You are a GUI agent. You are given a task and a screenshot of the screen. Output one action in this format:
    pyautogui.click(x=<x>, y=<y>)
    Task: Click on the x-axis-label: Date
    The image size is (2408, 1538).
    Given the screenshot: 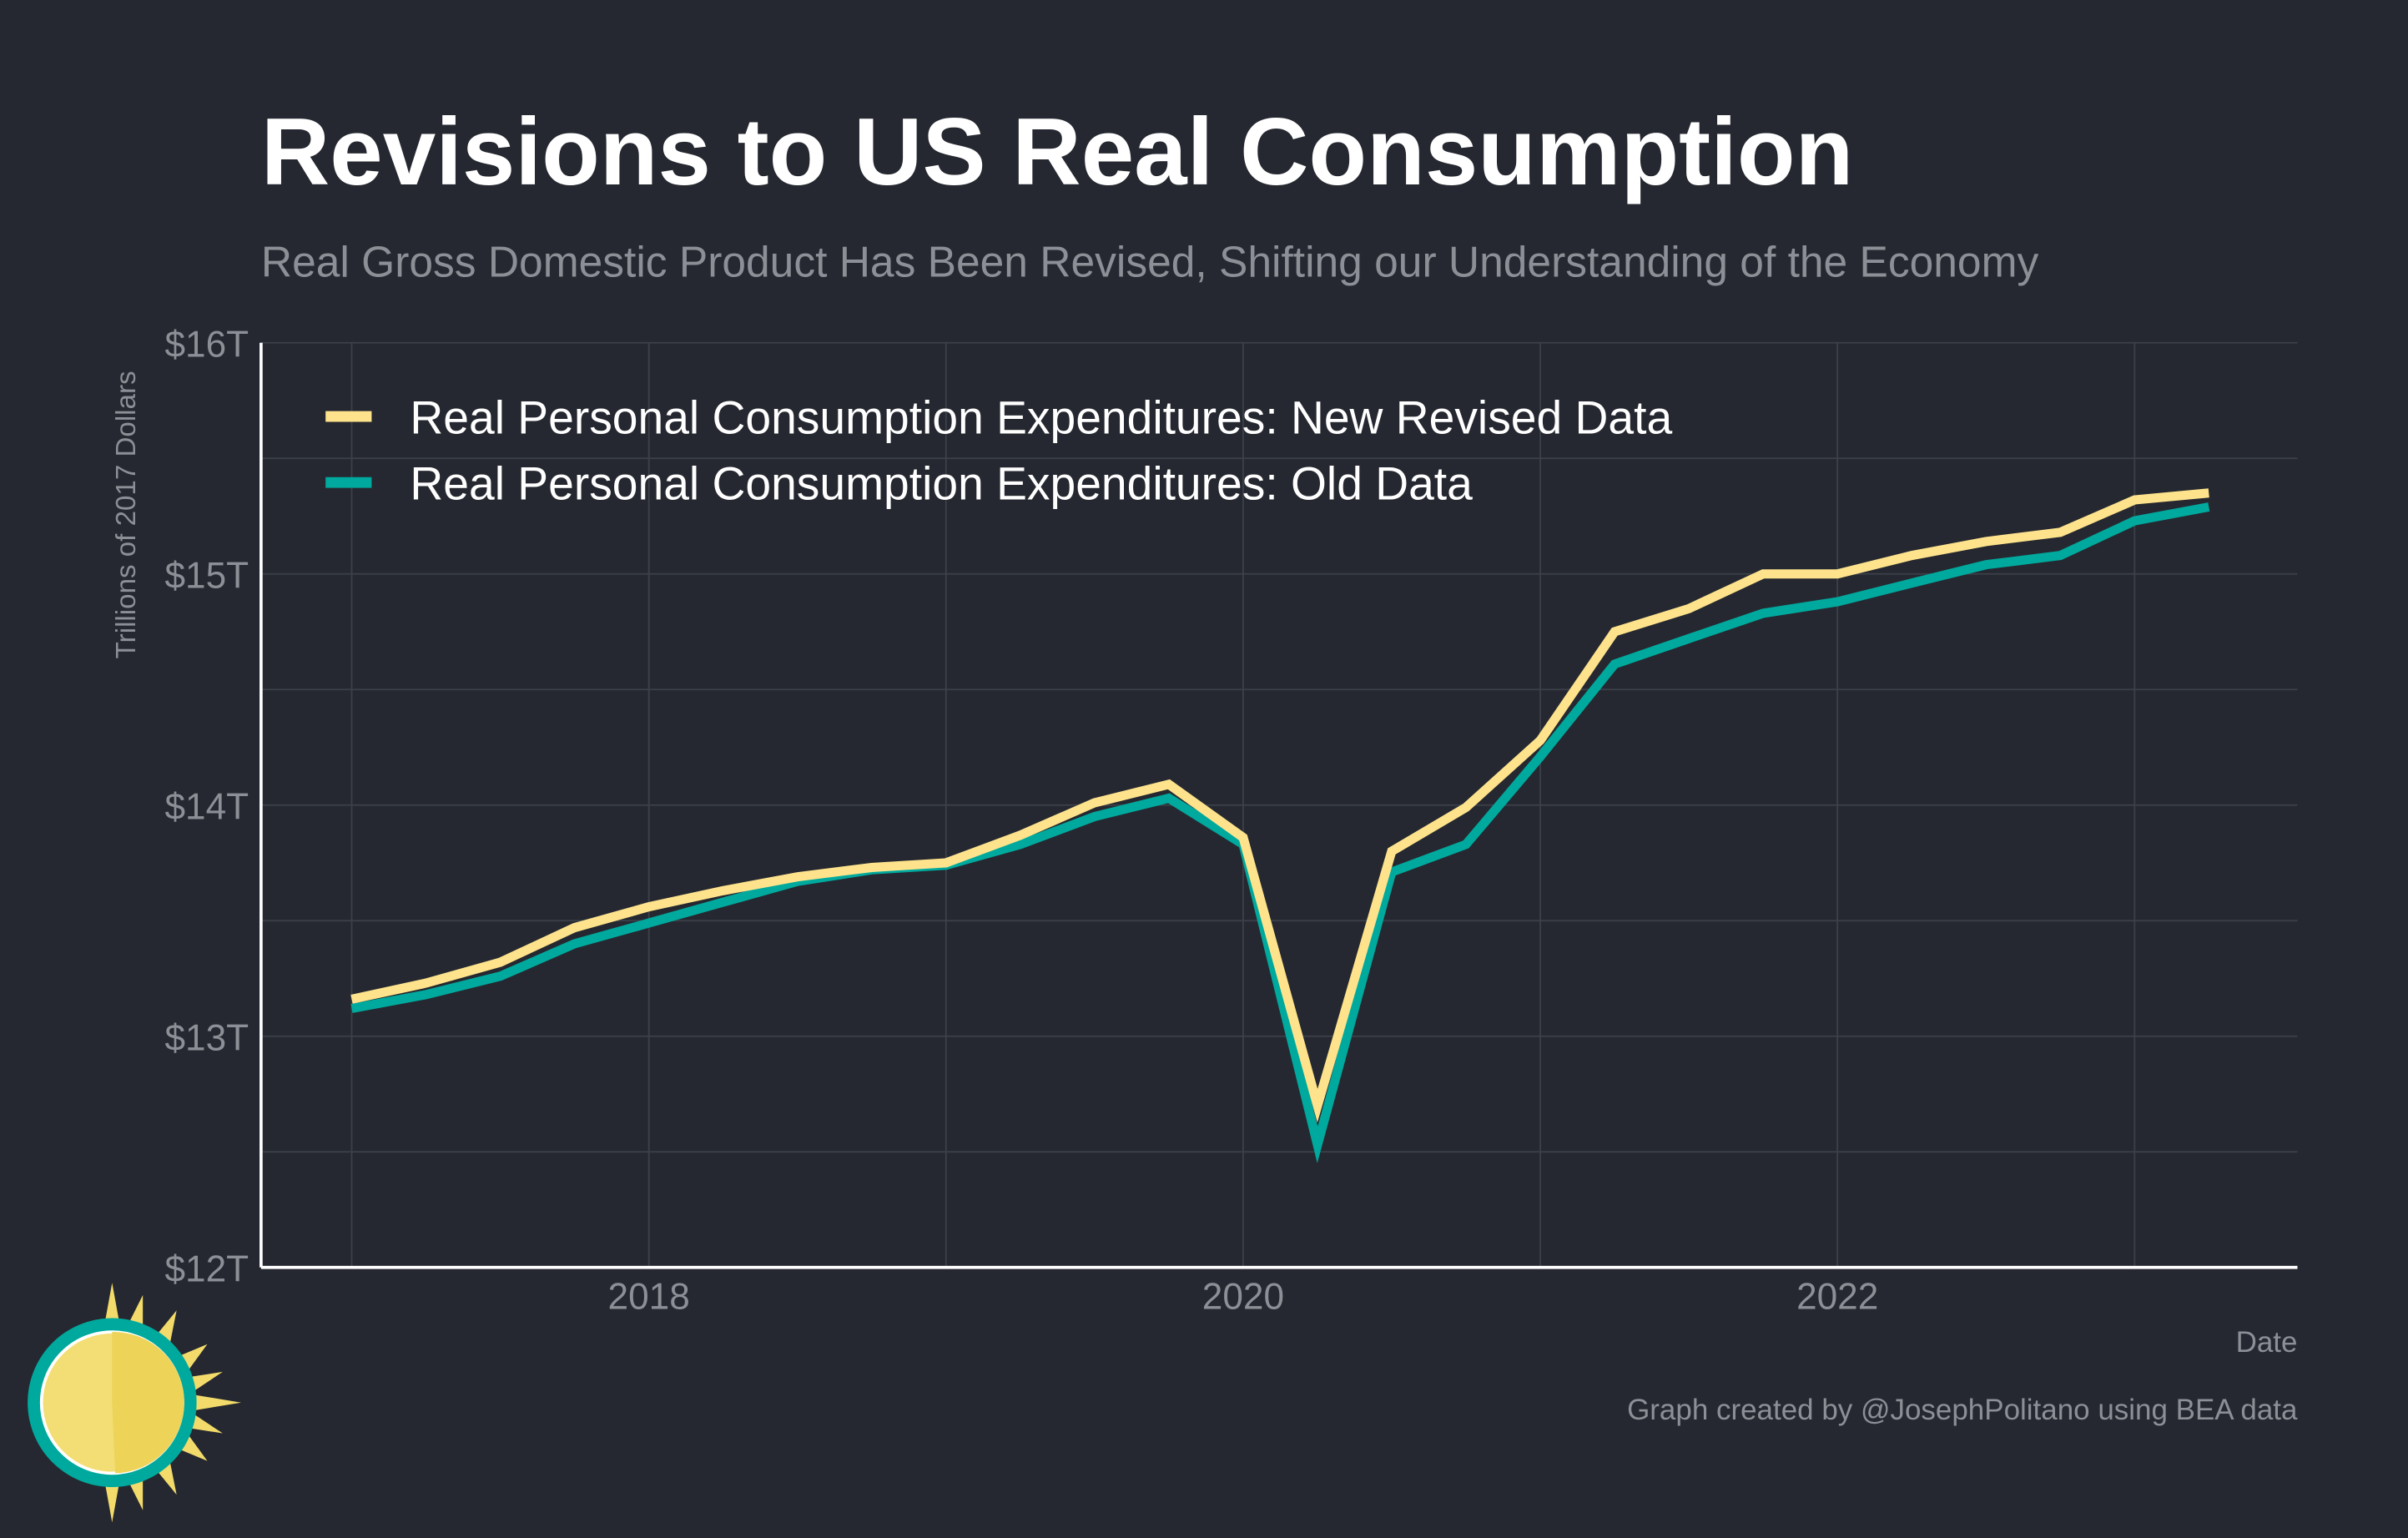 What is the action you would take?
    pyautogui.click(x=2267, y=1342)
    